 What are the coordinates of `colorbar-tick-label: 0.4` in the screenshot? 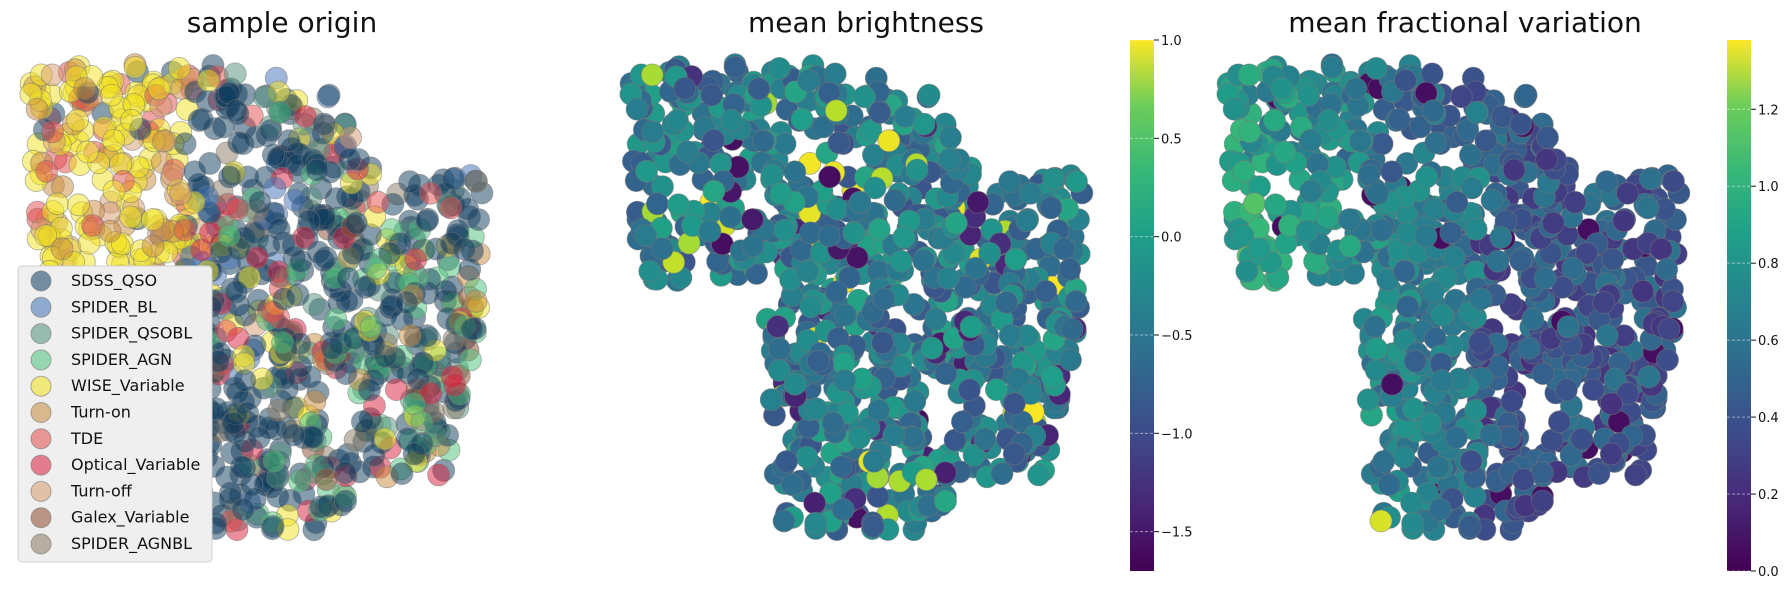 It's located at (1768, 418).